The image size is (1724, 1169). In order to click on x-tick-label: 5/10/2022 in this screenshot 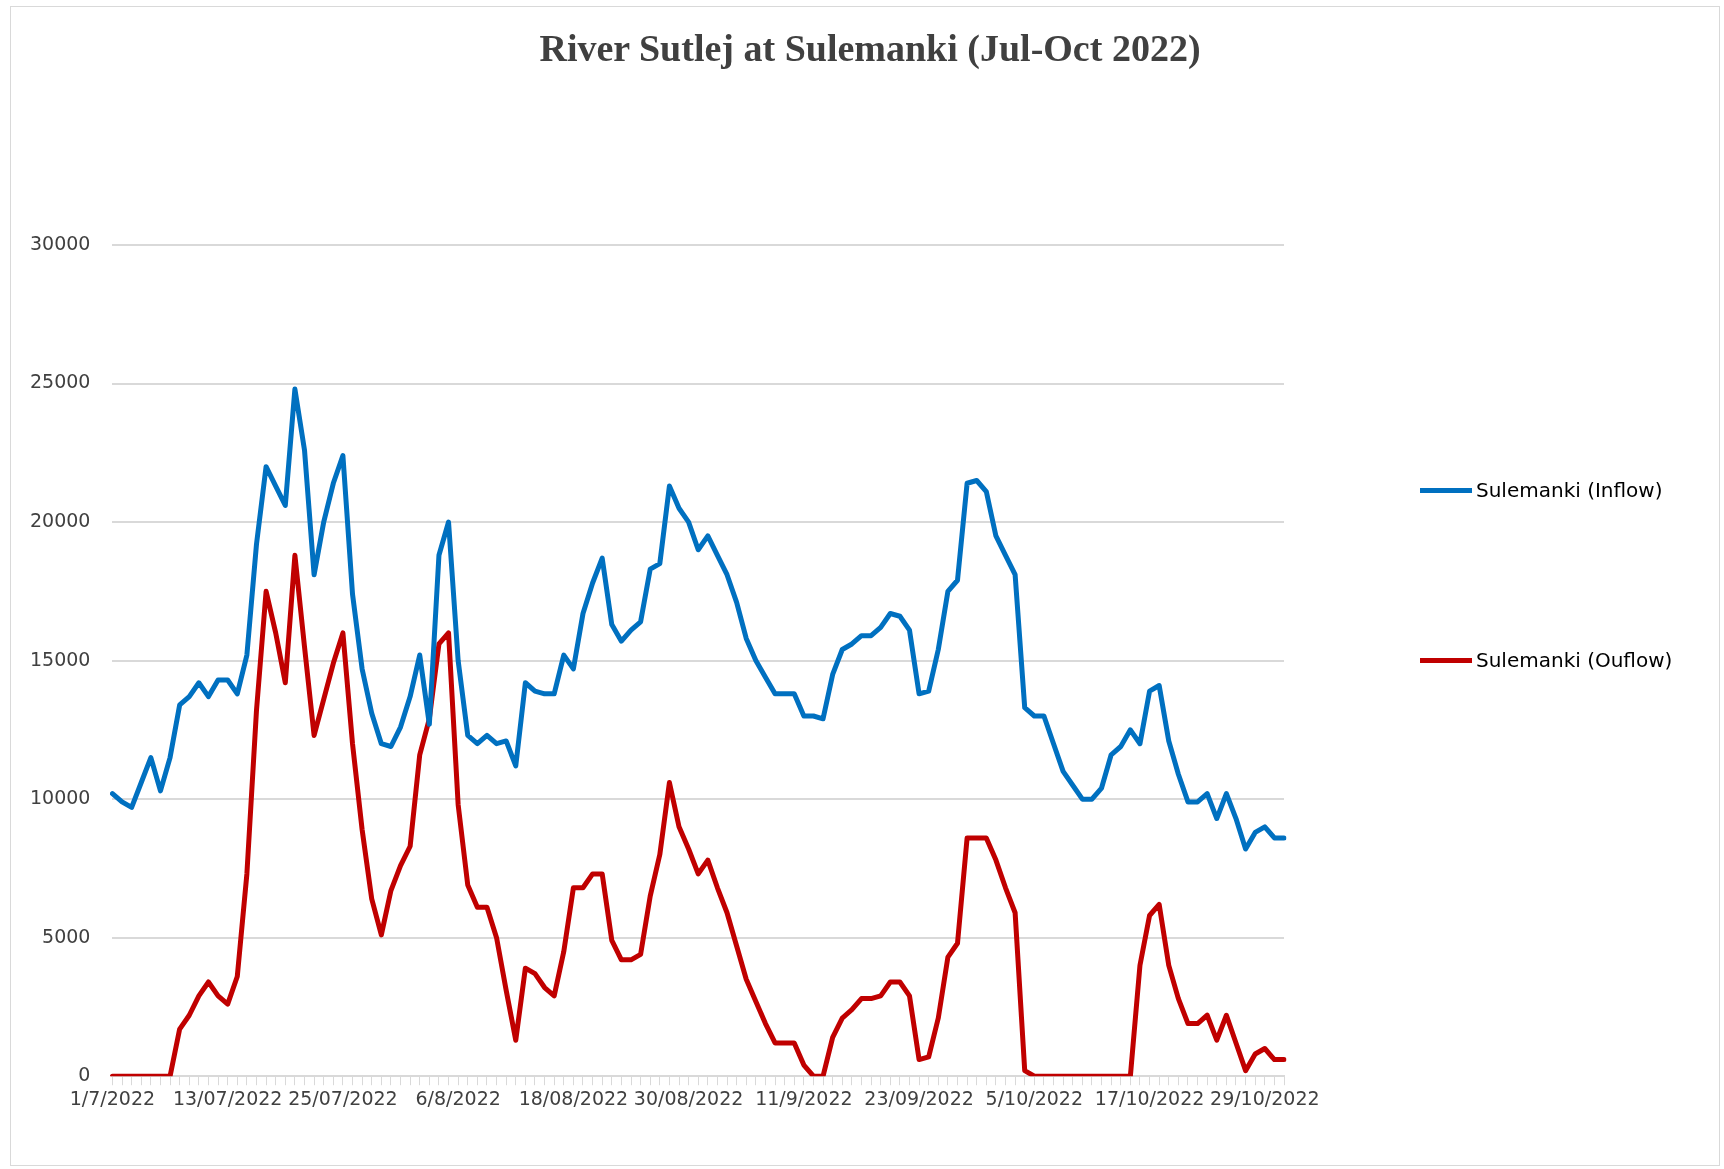, I will do `click(1034, 1097)`.